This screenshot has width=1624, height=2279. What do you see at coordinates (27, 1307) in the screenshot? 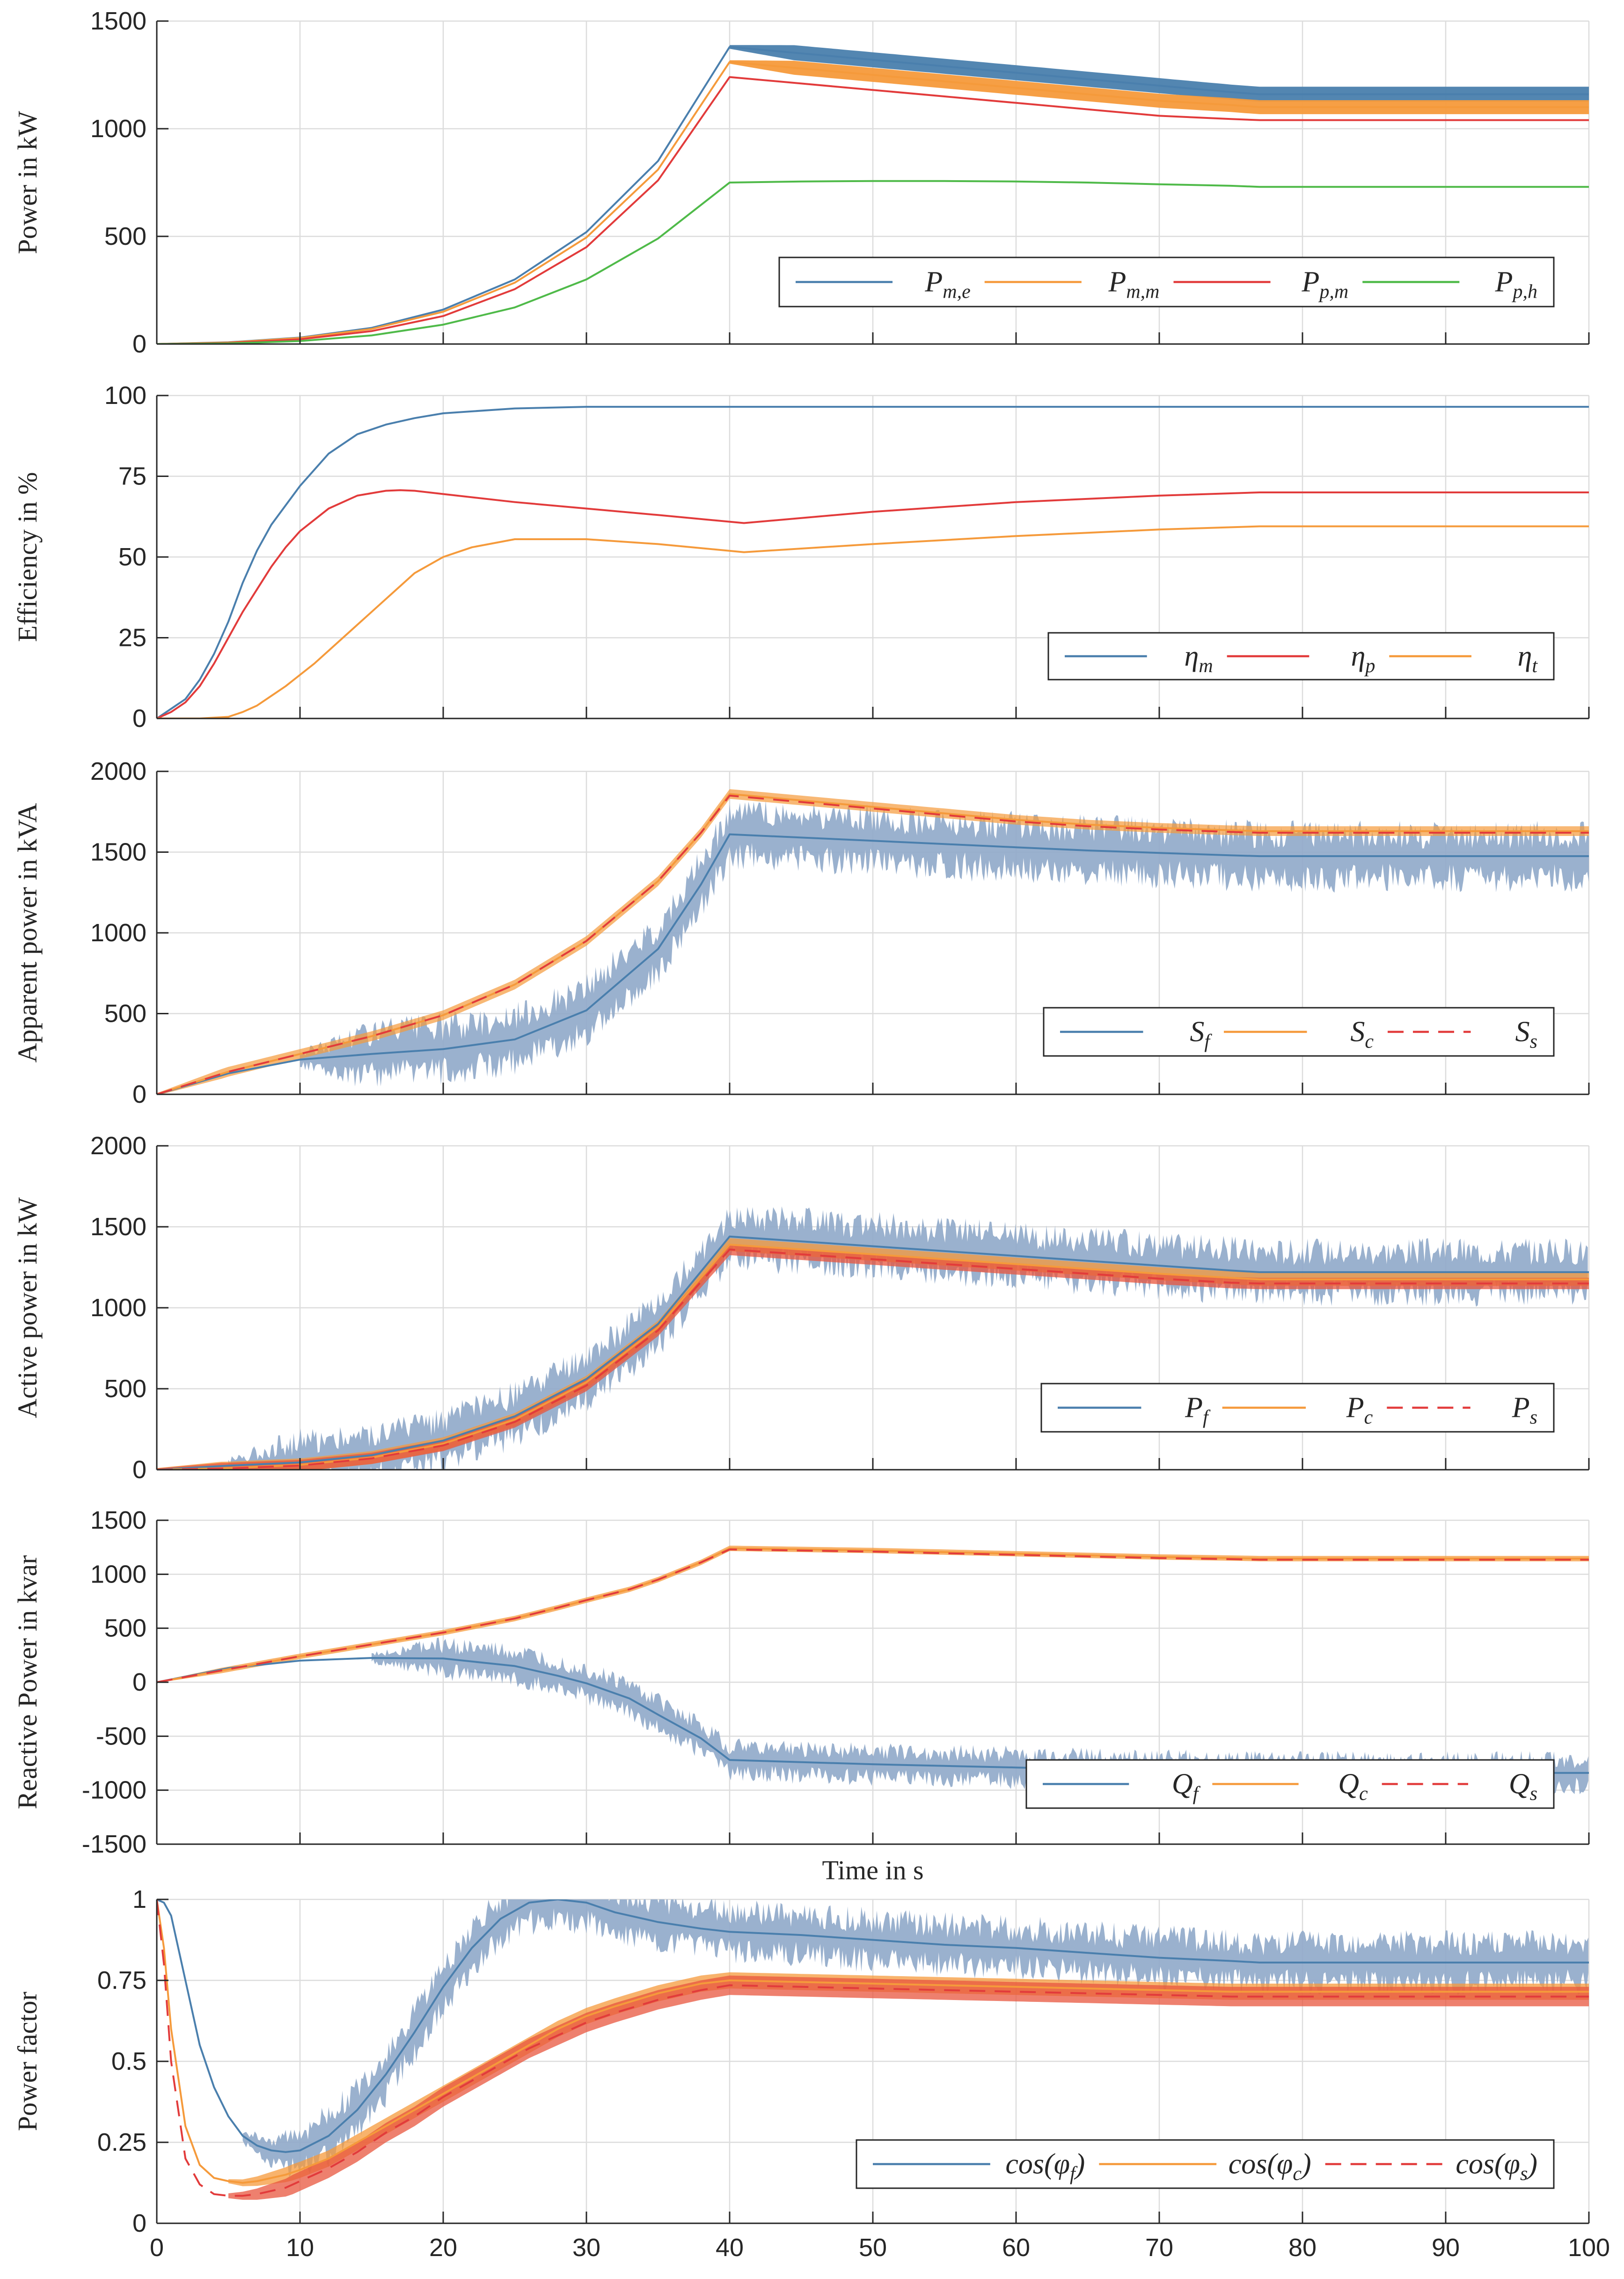
I see `y-axis-label: Active power in kW` at bounding box center [27, 1307].